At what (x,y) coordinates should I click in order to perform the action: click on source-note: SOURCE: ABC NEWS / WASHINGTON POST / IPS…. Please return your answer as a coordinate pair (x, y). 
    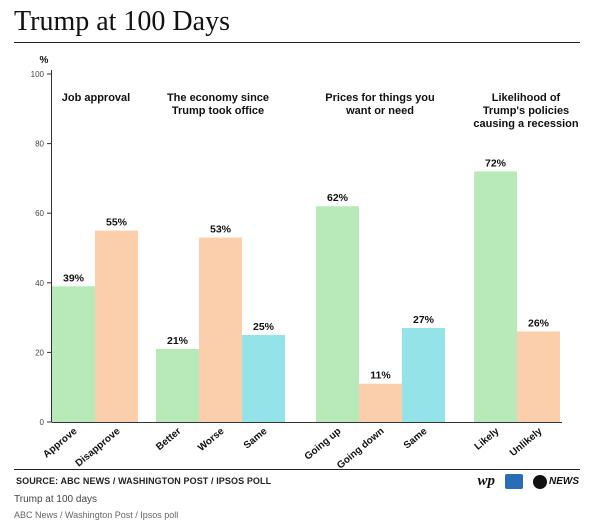
    Looking at the image, I should click on (144, 481).